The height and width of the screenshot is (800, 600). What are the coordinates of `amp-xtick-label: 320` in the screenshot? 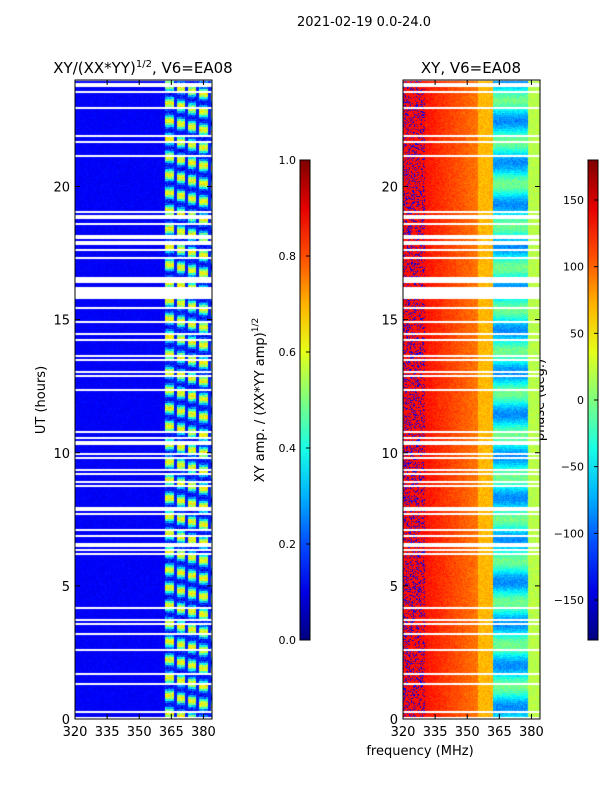 It's located at (75, 732).